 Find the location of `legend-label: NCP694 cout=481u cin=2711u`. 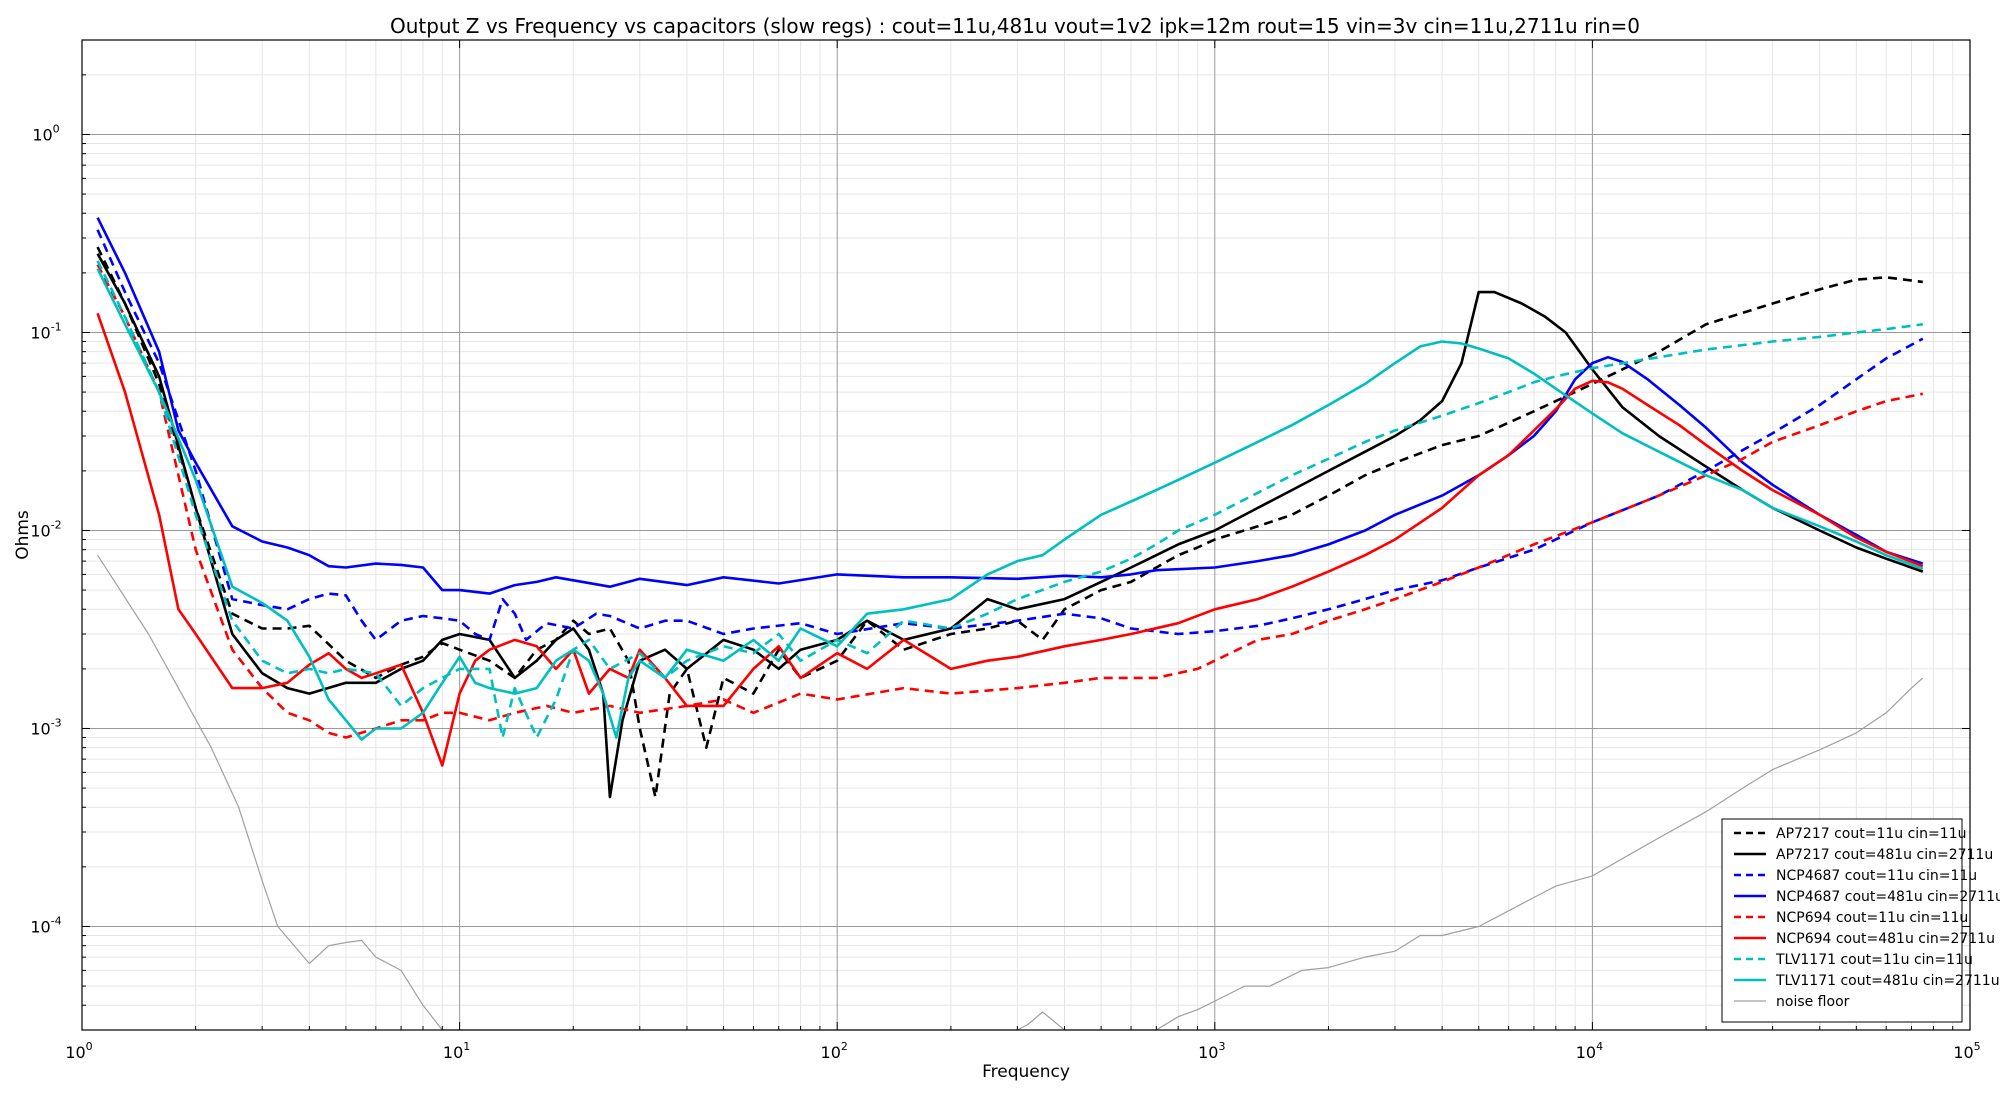

legend-label: NCP694 cout=481u cin=2711u is located at coordinates (1885, 939).